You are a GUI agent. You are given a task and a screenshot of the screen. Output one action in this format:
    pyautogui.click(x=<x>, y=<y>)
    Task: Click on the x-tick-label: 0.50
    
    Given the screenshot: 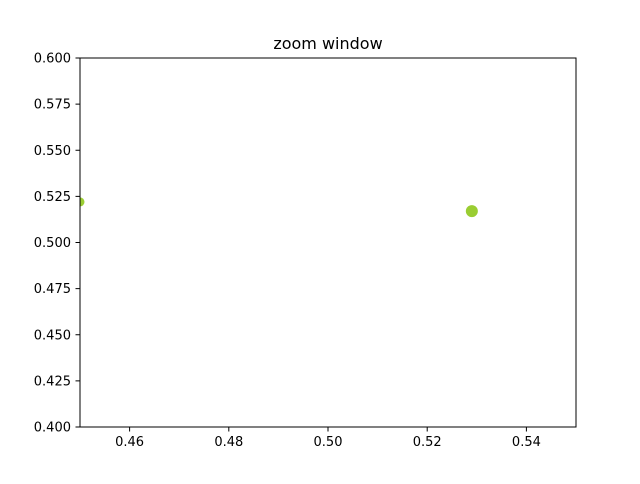 What is the action you would take?
    pyautogui.click(x=328, y=442)
    